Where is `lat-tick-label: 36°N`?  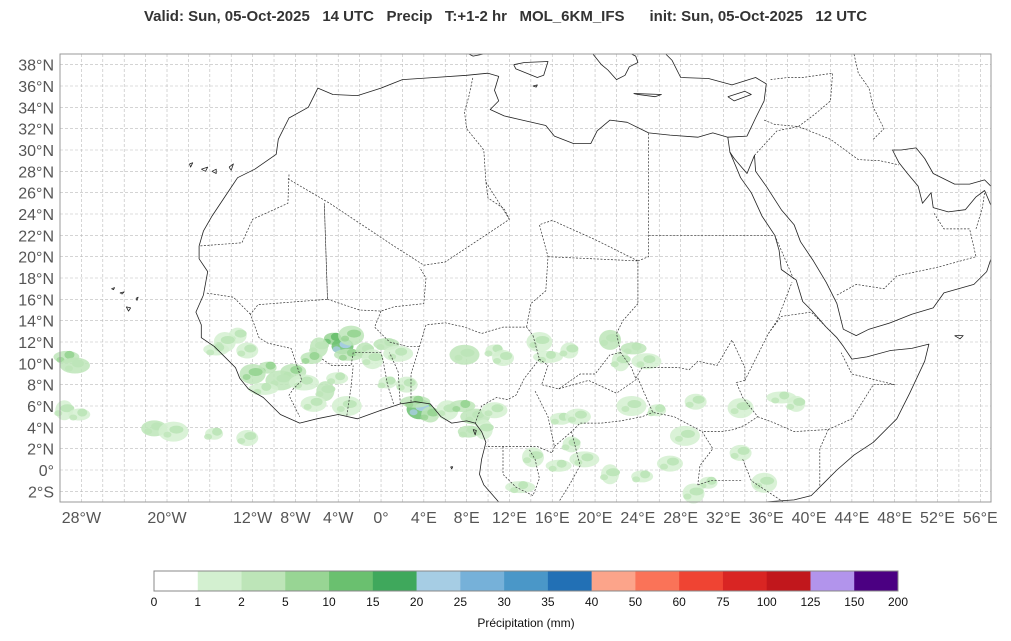 lat-tick-label: 36°N is located at coordinates (36, 87).